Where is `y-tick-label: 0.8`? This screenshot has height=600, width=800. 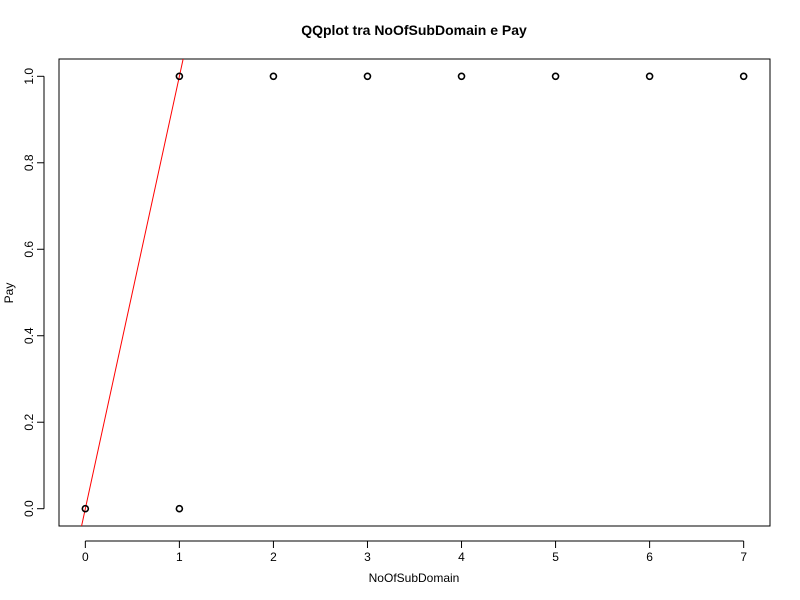
y-tick-label: 0.8 is located at coordinates (29, 162).